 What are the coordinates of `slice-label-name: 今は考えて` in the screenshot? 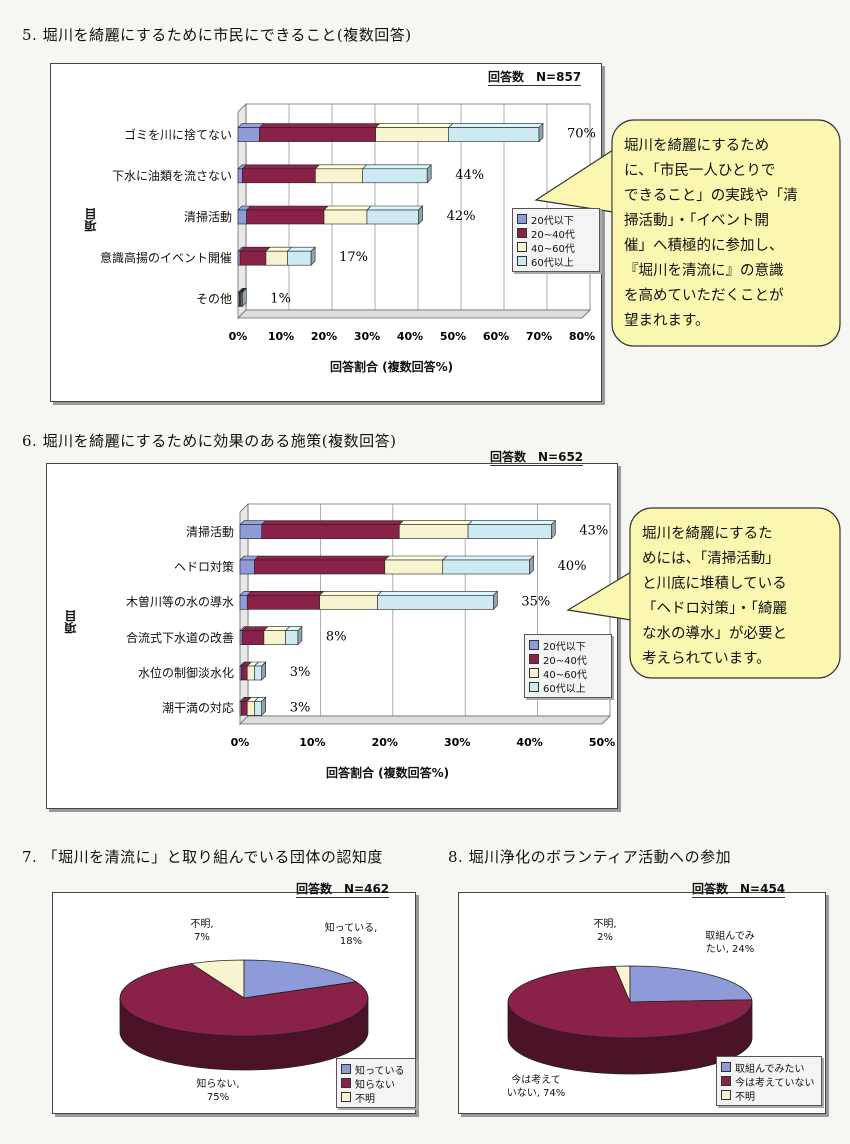 It's located at (536, 1080).